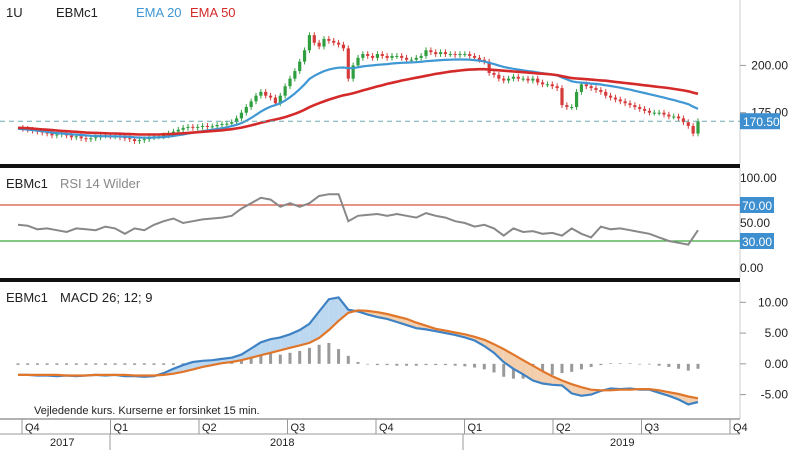  Describe the element at coordinates (777, 364) in the screenshot. I see `macd-tick-label: 0.00` at that location.